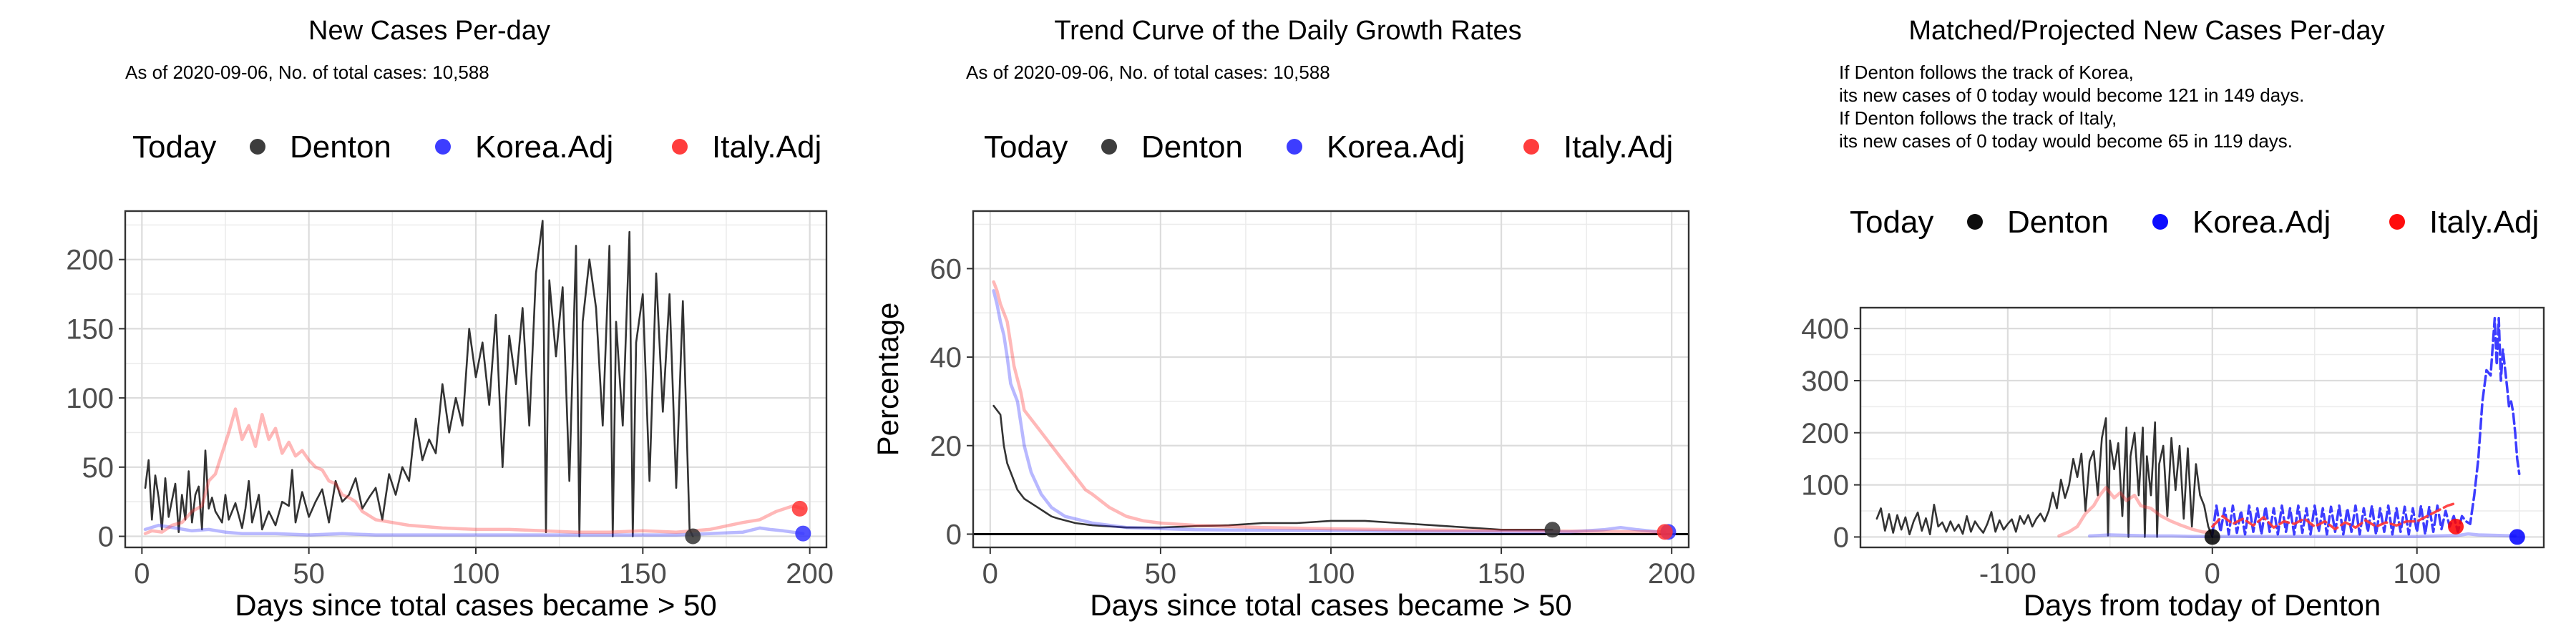 This screenshot has width=2576, height=644. Describe the element at coordinates (1825, 381) in the screenshot. I see `y-tick-label: 300` at that location.